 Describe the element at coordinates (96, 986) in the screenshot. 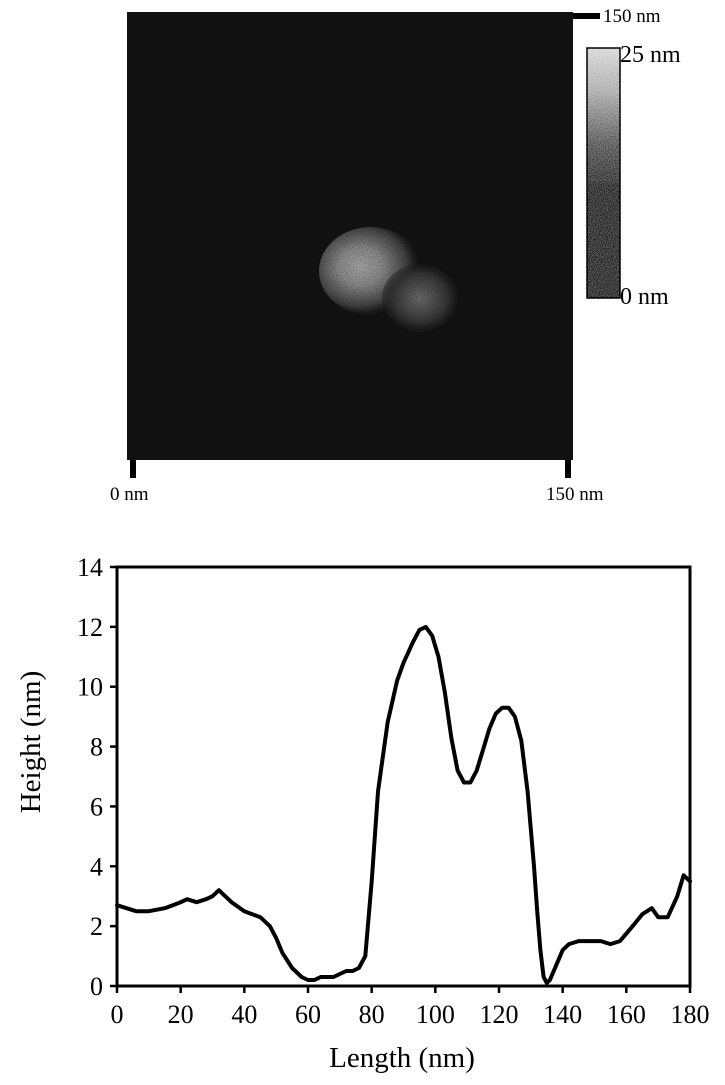

I see `y-tick-label: 0` at that location.